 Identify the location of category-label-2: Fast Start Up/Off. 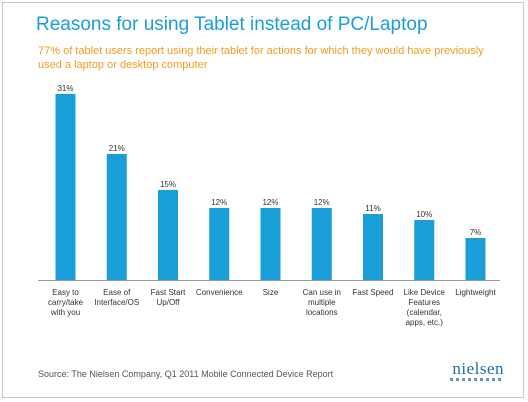
(168, 297).